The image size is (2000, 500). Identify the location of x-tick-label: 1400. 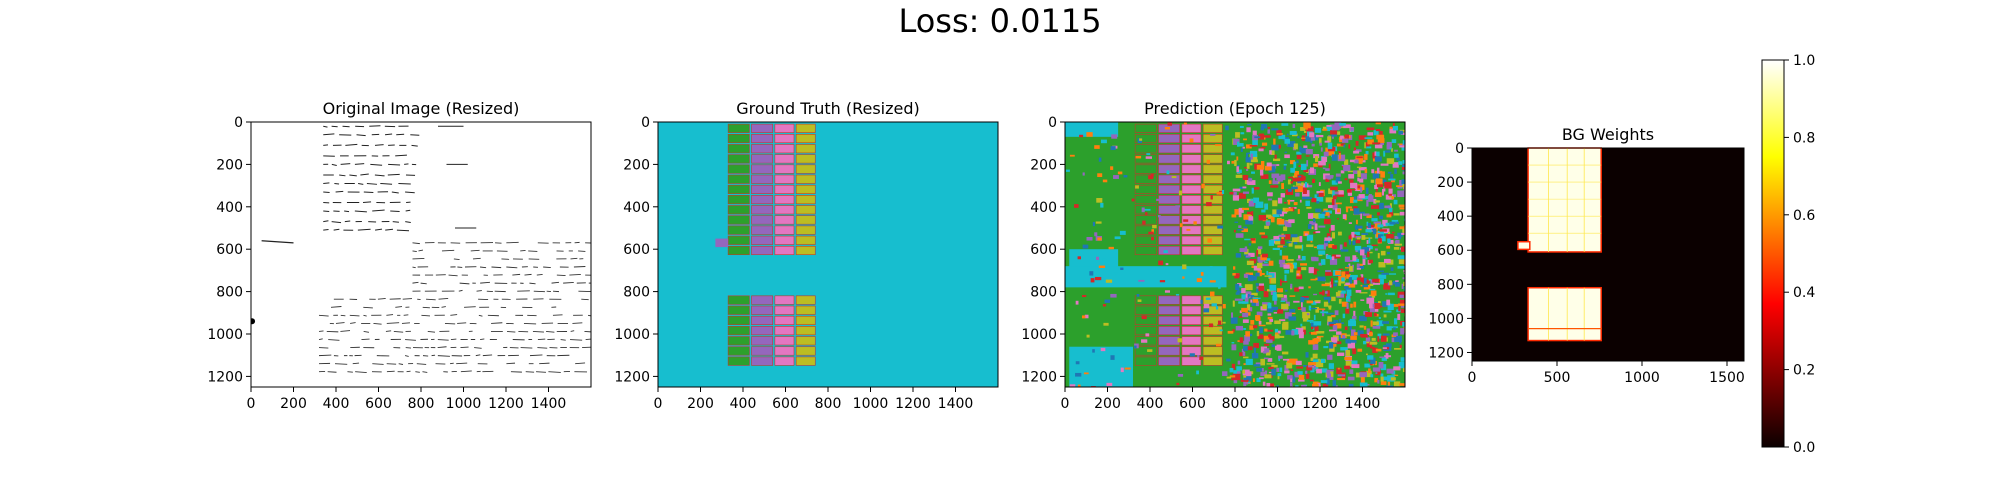
(956, 404).